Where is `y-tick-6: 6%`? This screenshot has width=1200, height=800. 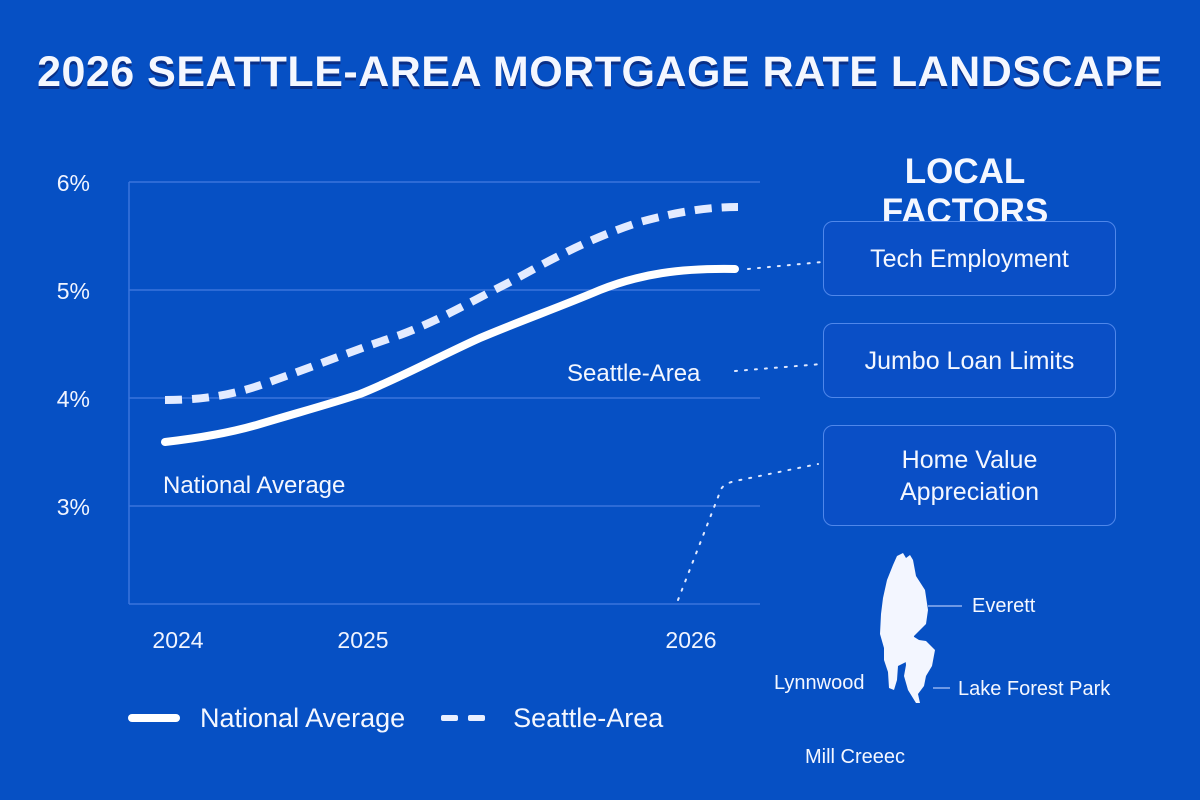
y-tick-6: 6% is located at coordinates (73, 183).